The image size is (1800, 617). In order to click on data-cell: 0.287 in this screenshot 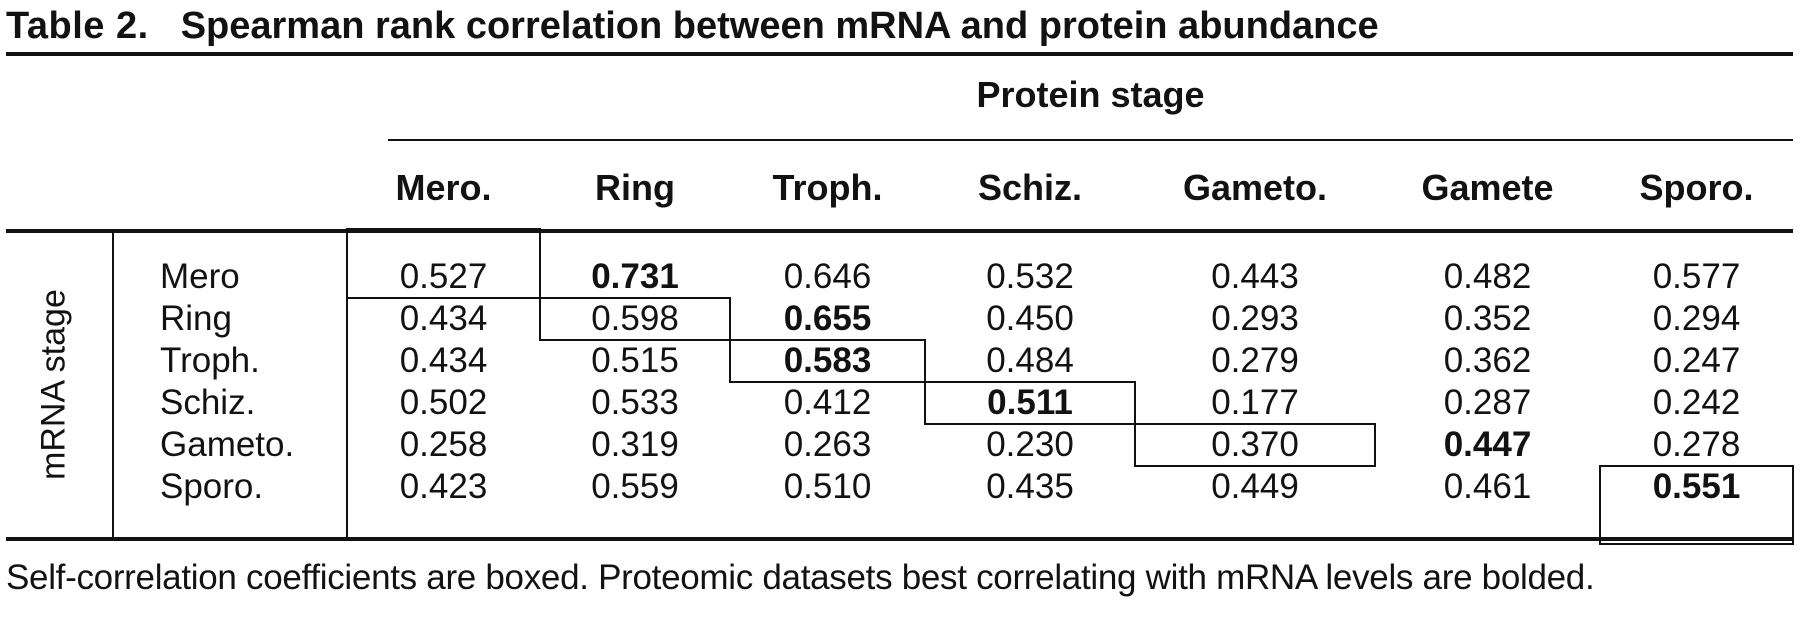, I will do `click(1487, 402)`.